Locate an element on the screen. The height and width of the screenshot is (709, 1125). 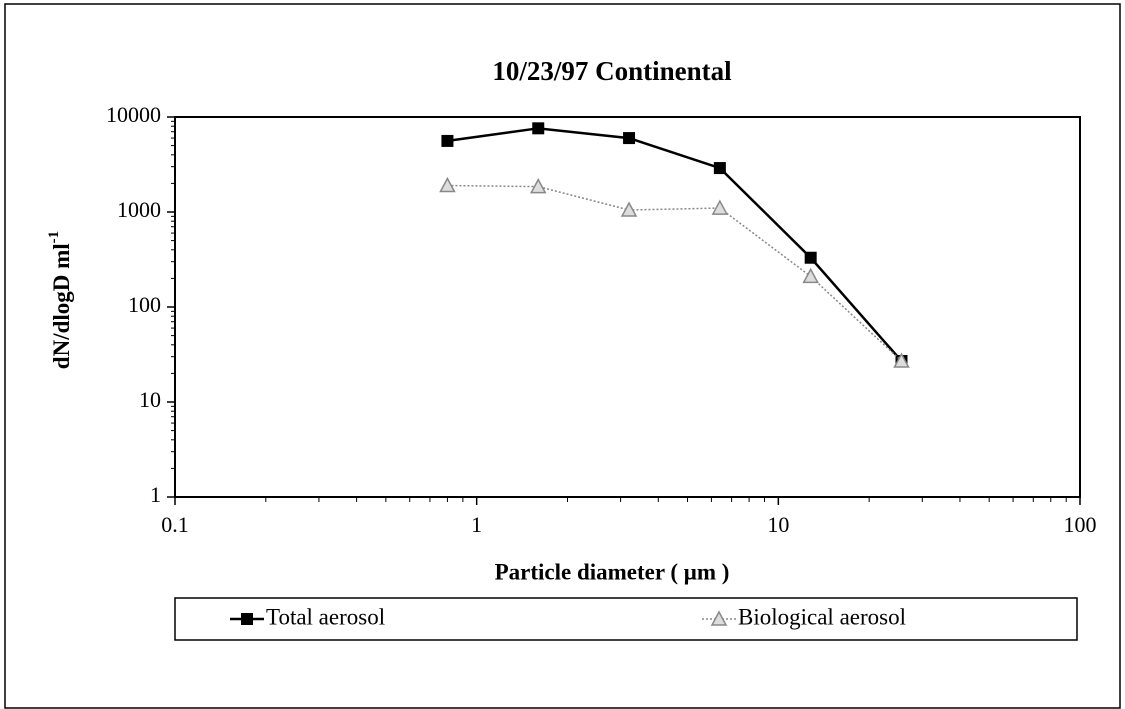
y-axis-label-text: dN/dlogD ml is located at coordinates (61, 306).